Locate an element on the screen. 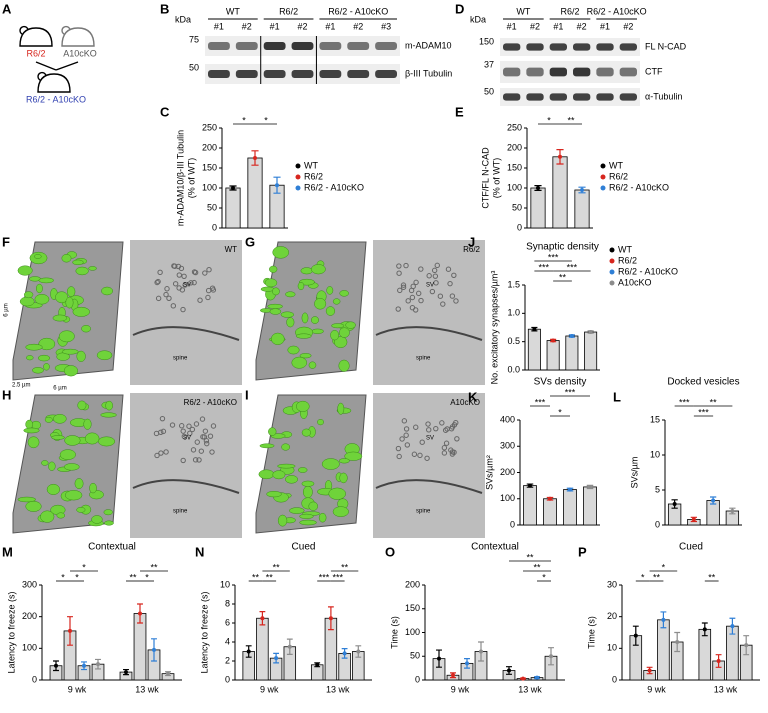  marker-label: 150 is located at coordinates (486, 41).